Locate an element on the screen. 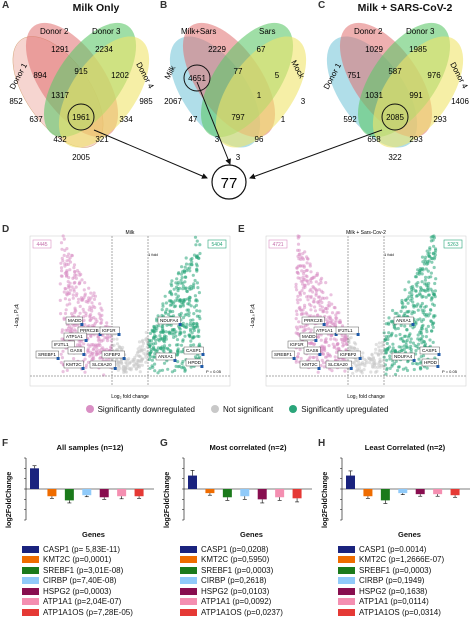  legend-item: CASP1 (p=0.0014) is located at coordinates (391, 549).